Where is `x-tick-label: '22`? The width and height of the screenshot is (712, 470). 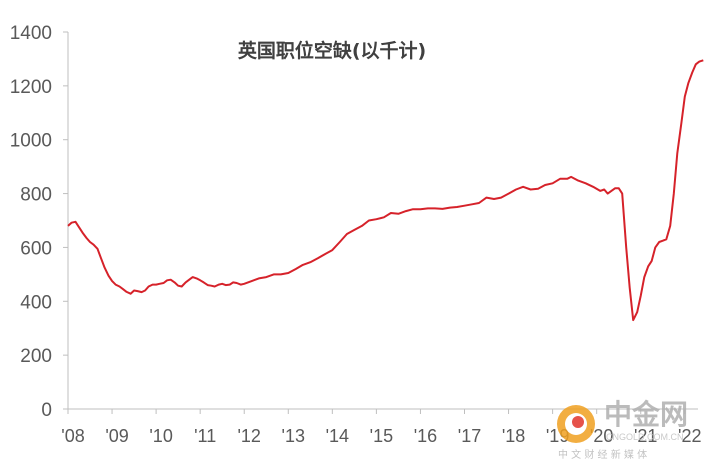 x-tick-label: '22 is located at coordinates (689, 436).